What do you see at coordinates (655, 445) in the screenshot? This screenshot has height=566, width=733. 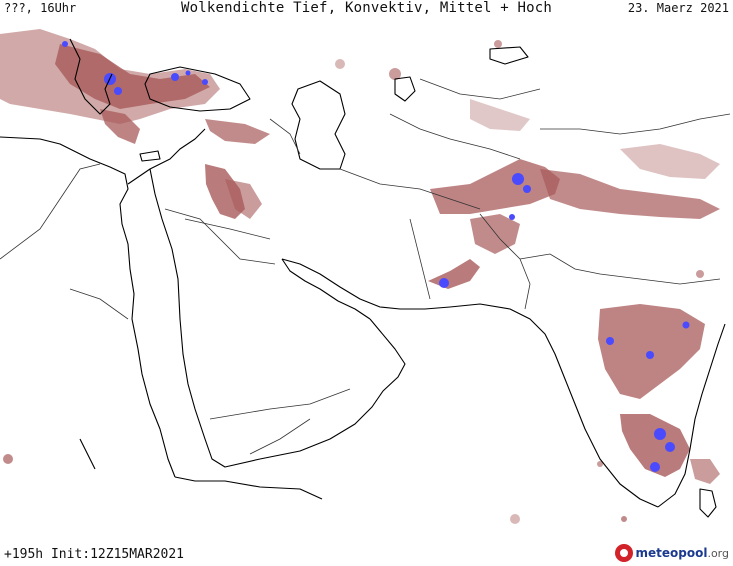 I see `cloud-field-south-india` at bounding box center [655, 445].